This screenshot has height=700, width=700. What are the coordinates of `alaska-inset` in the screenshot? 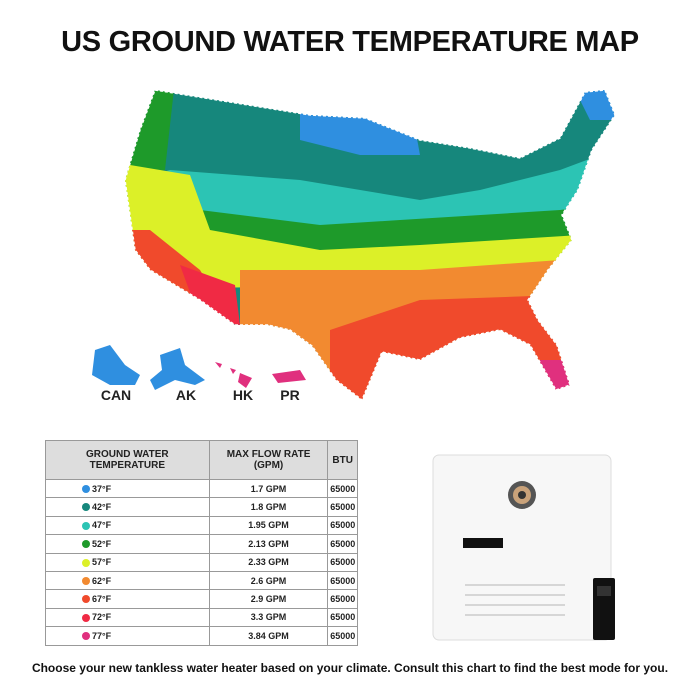 It's located at (177, 369).